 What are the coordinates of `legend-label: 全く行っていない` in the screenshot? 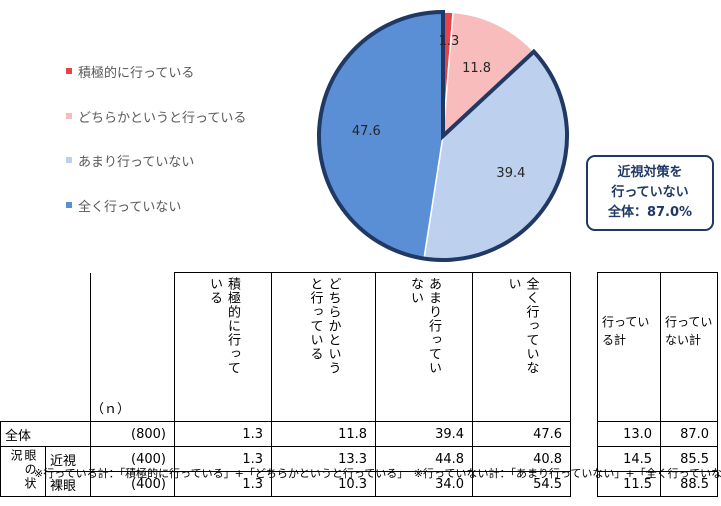 It's located at (130, 207).